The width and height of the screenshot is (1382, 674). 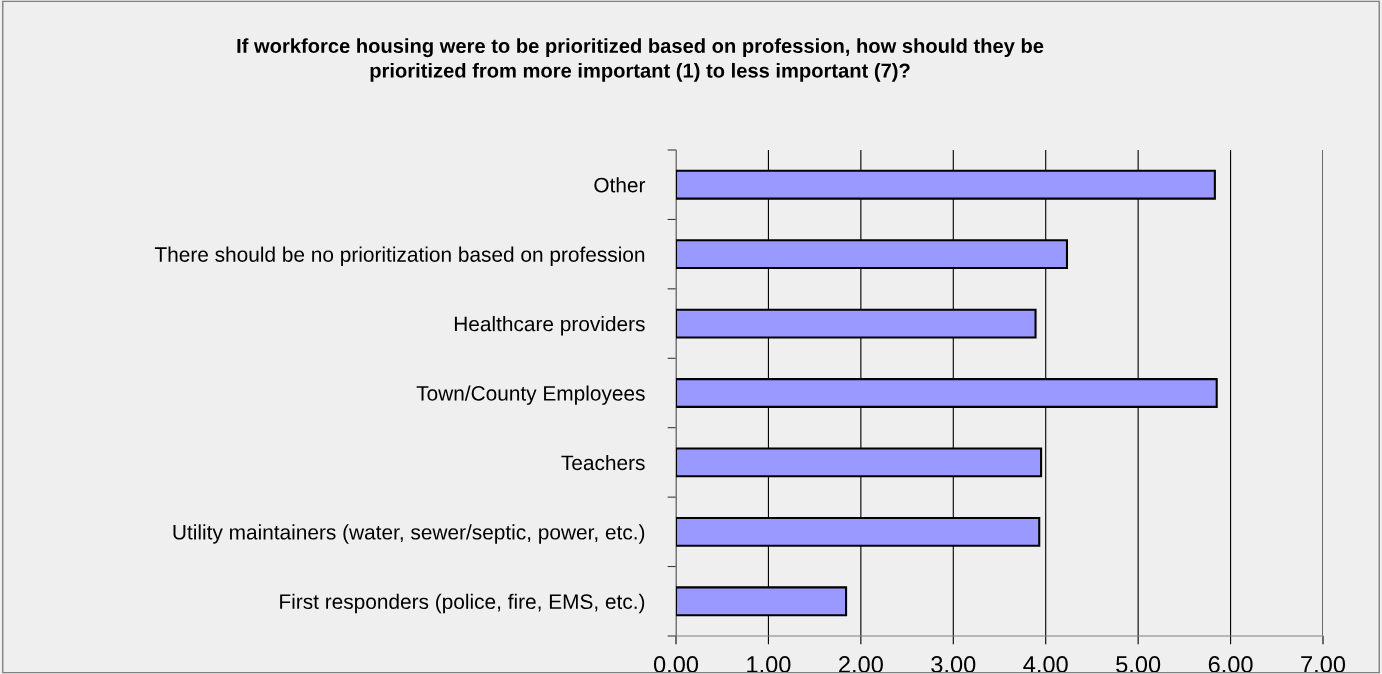 What do you see at coordinates (676, 664) in the screenshot?
I see `x-tick-label: 0.00` at bounding box center [676, 664].